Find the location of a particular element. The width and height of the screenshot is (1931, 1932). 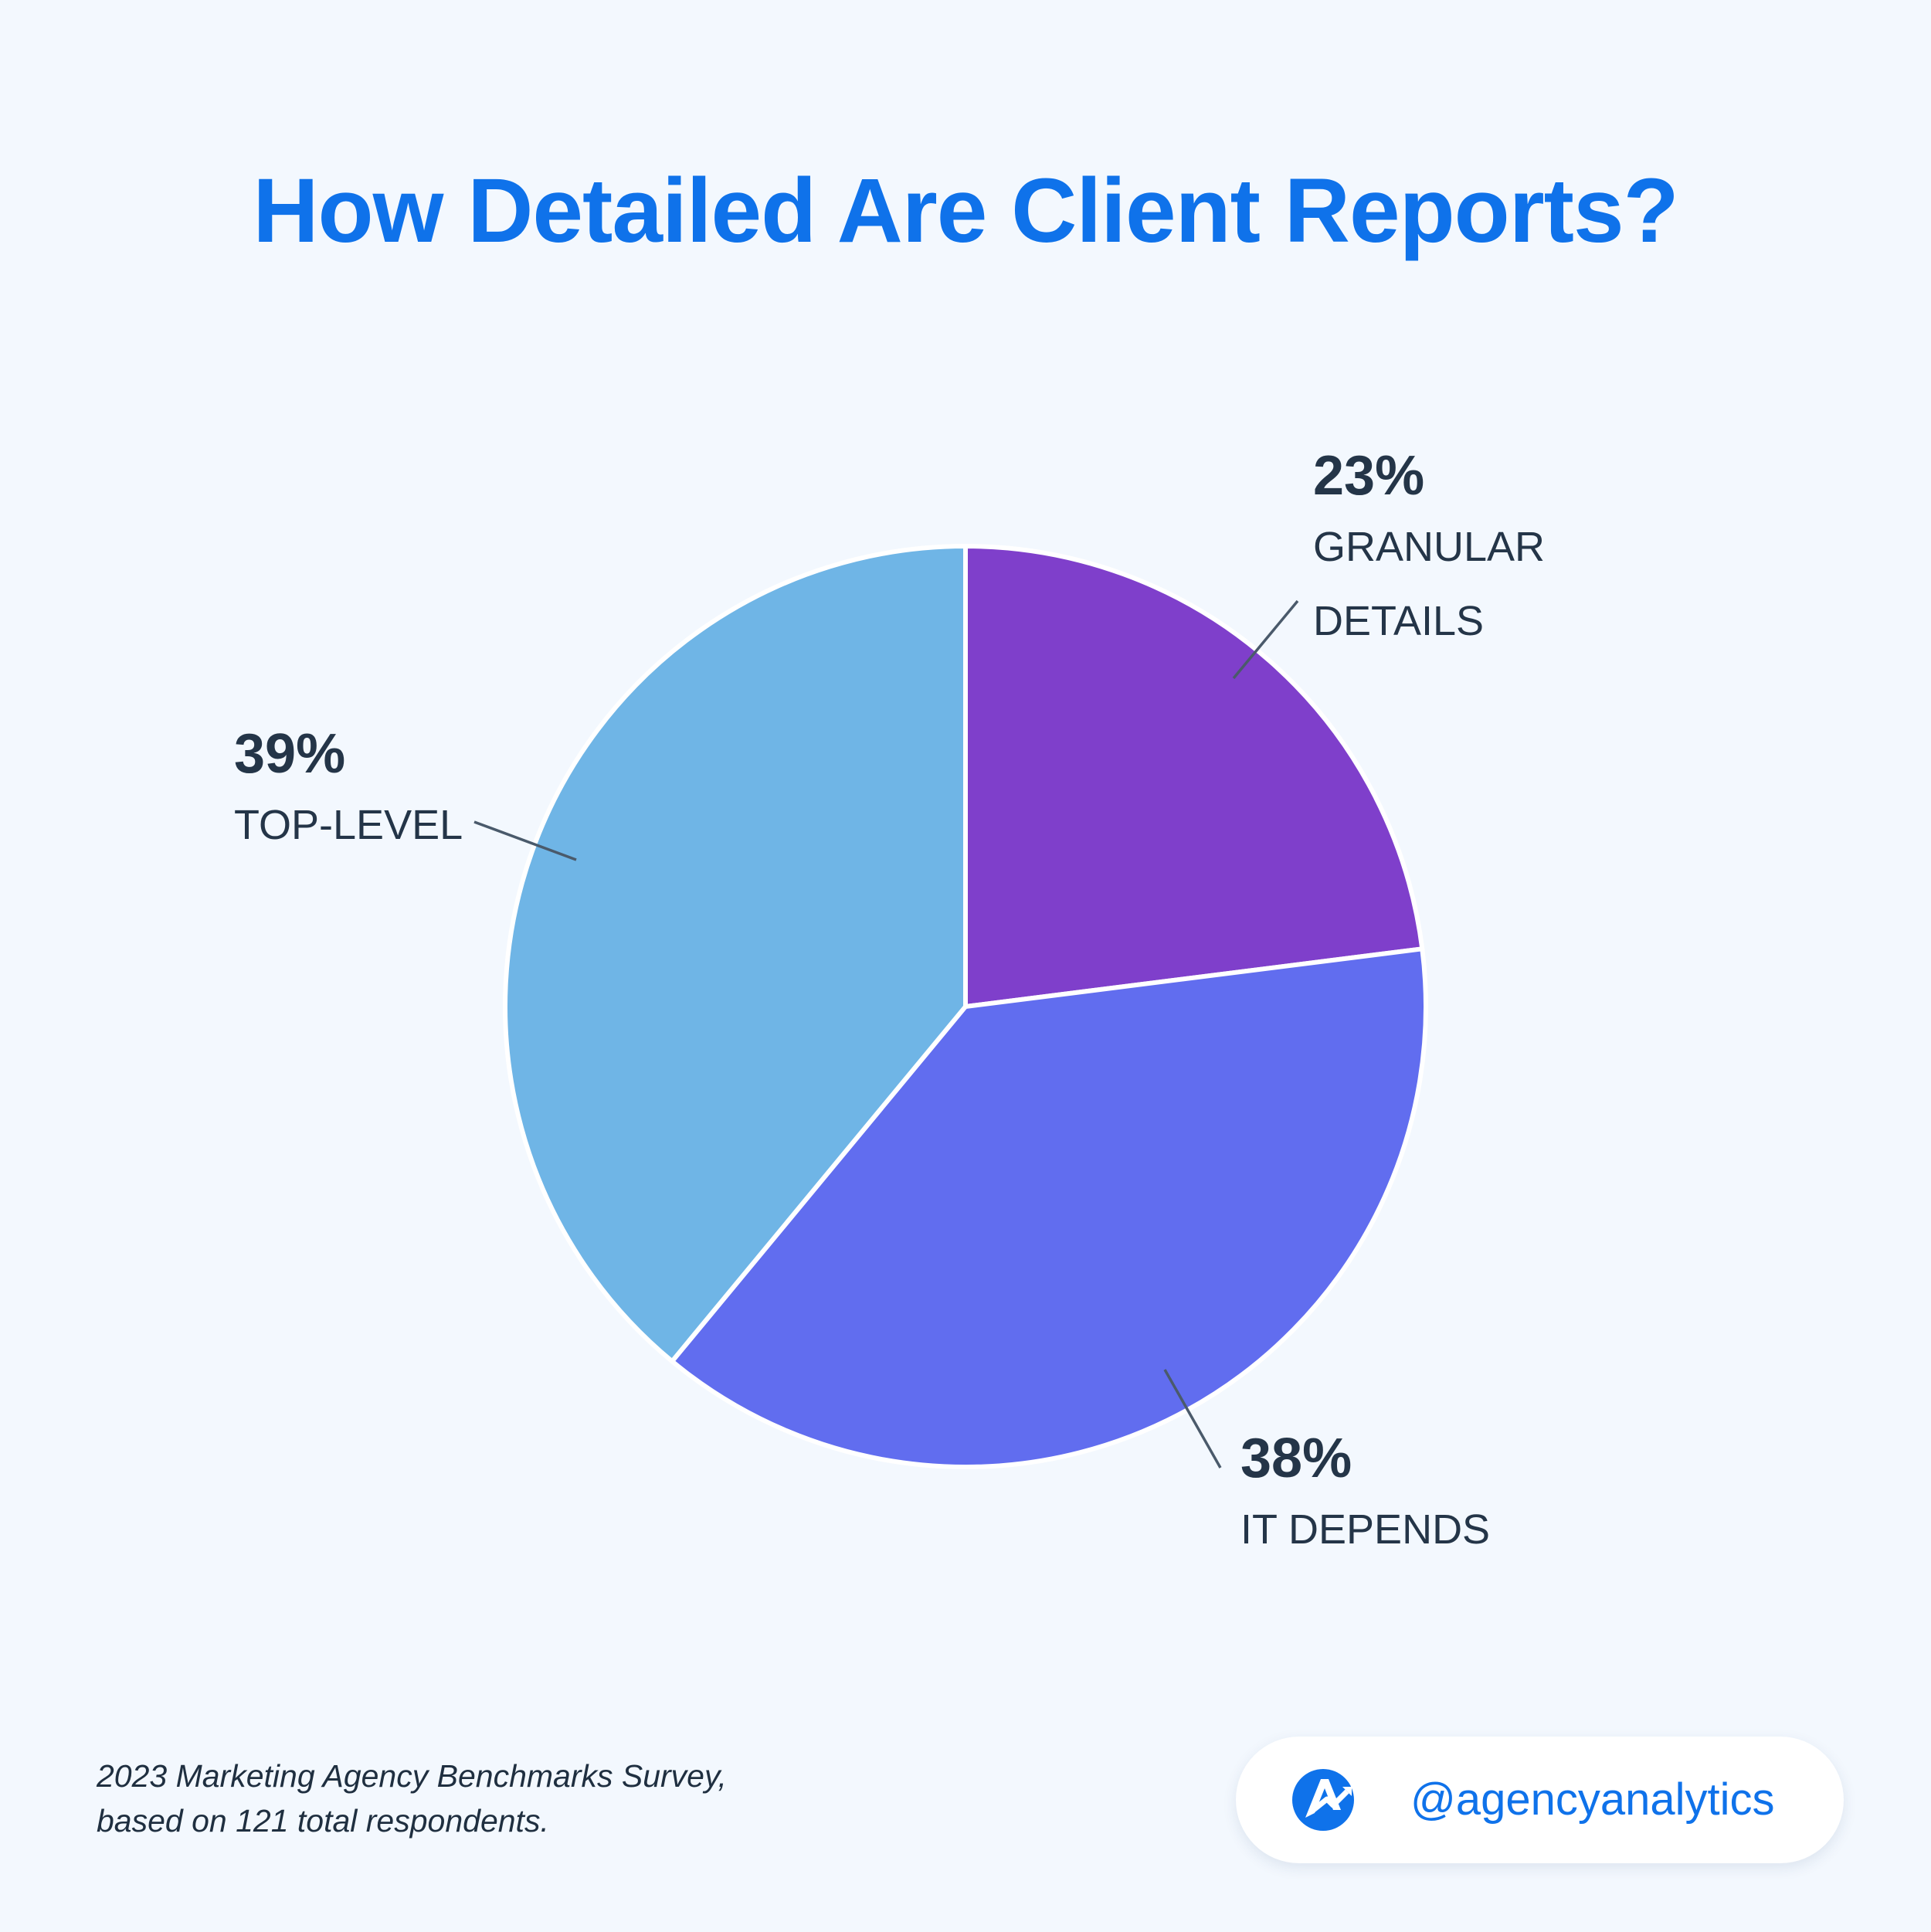

slice-category-label: DETAILS is located at coordinates (1398, 621).